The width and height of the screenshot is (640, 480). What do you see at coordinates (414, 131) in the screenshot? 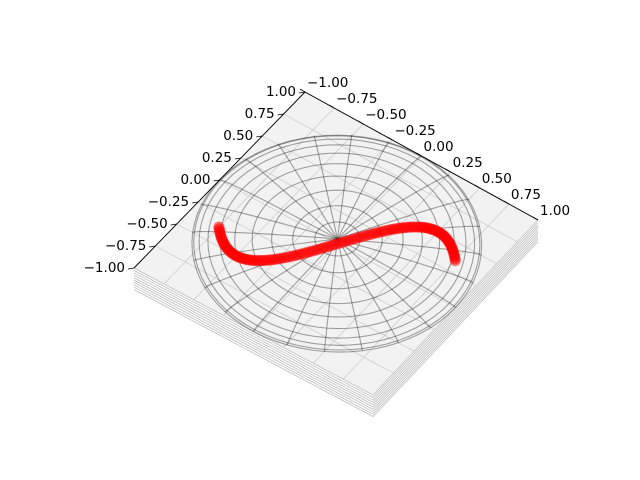
I see `x-tick-label: −0.25` at bounding box center [414, 131].